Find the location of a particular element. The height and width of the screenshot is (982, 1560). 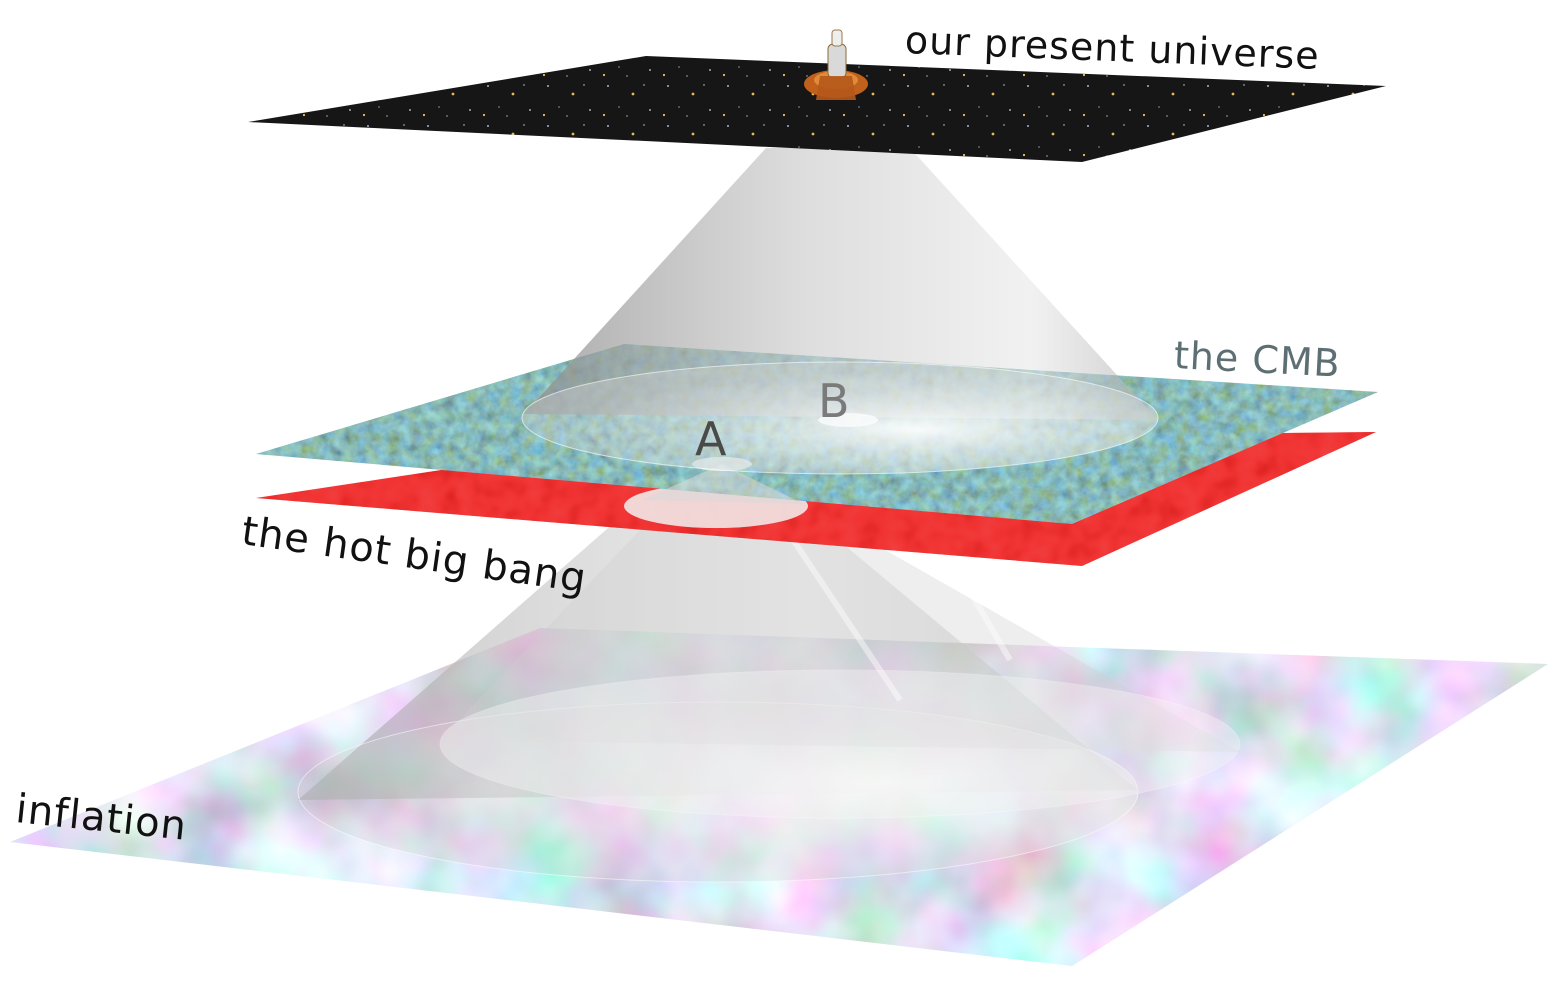

point-b-label: B is located at coordinates (834, 401).